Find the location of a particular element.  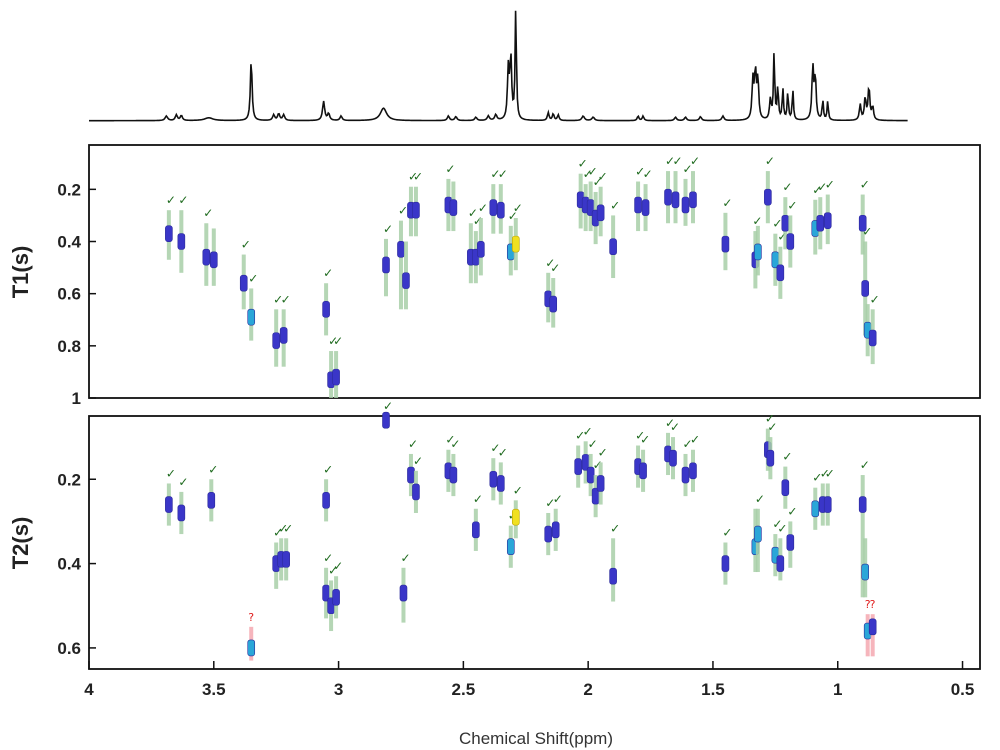

t2-xtick-label: 2 is located at coordinates (587, 689).